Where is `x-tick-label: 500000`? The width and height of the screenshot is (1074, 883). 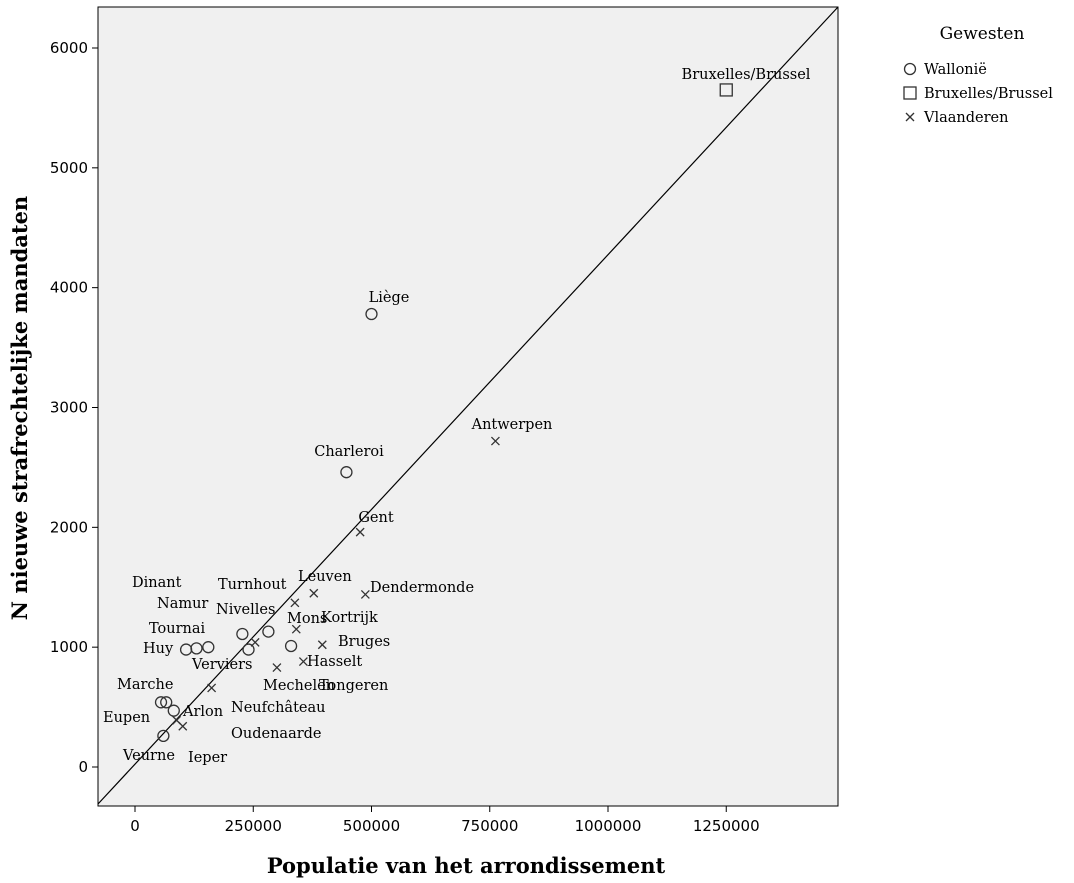 x-tick-label: 500000 is located at coordinates (371, 826).